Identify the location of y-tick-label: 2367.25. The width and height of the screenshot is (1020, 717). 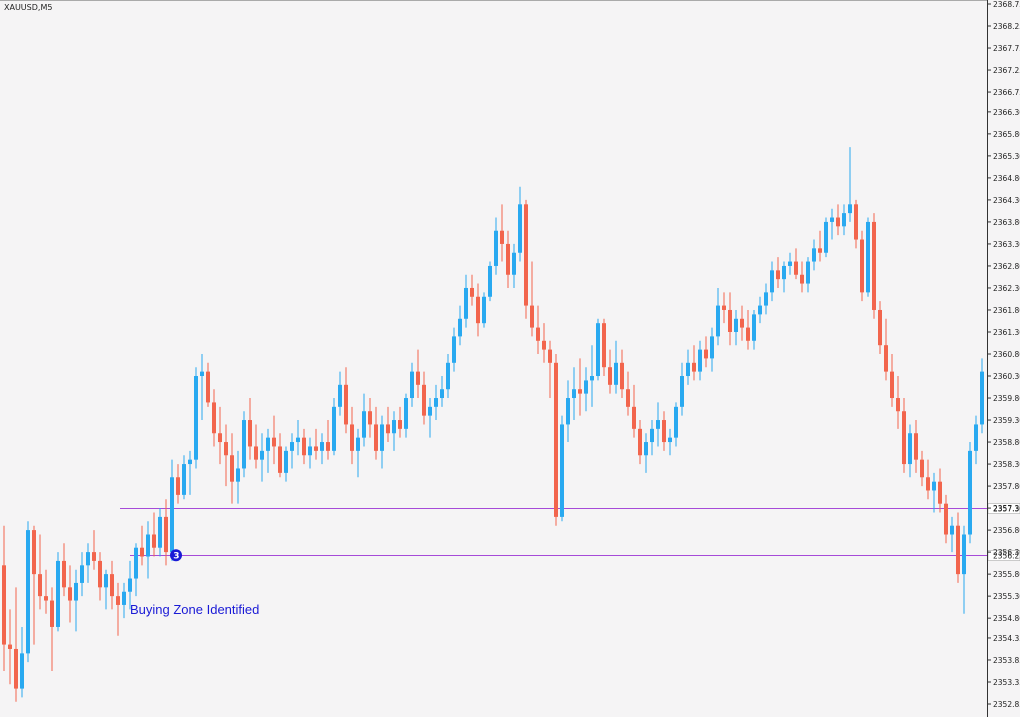
(1006, 70).